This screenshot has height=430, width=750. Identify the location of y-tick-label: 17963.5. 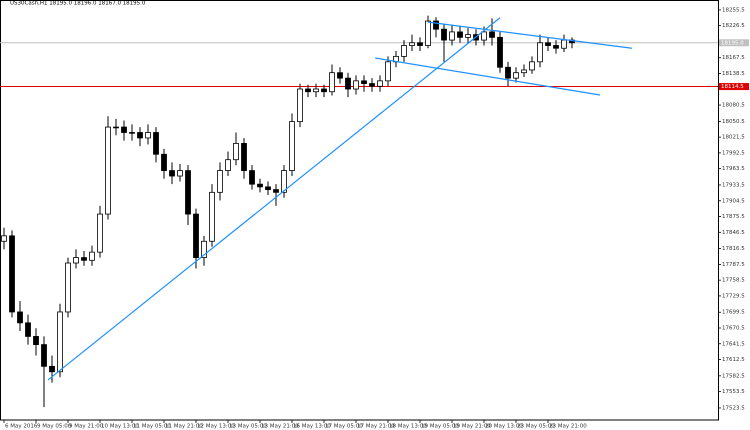
(733, 169).